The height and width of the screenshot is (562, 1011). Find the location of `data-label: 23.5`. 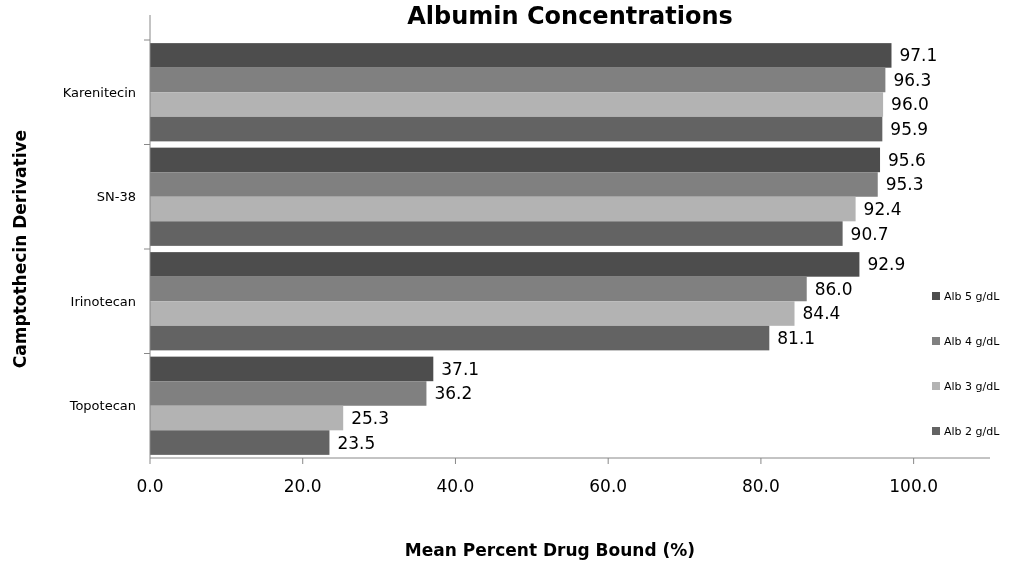

data-label: 23.5 is located at coordinates (356, 442).